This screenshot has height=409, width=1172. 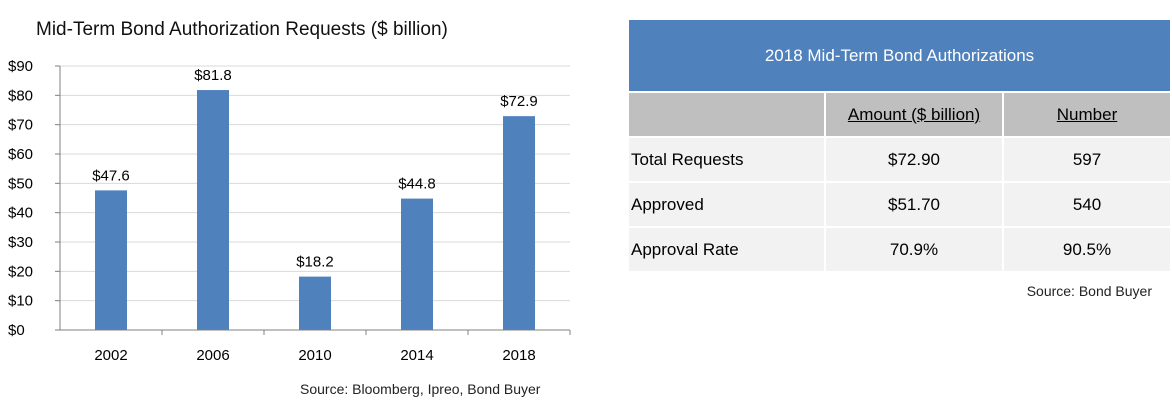 I want to click on y-tick-label: $20, so click(x=20, y=271).